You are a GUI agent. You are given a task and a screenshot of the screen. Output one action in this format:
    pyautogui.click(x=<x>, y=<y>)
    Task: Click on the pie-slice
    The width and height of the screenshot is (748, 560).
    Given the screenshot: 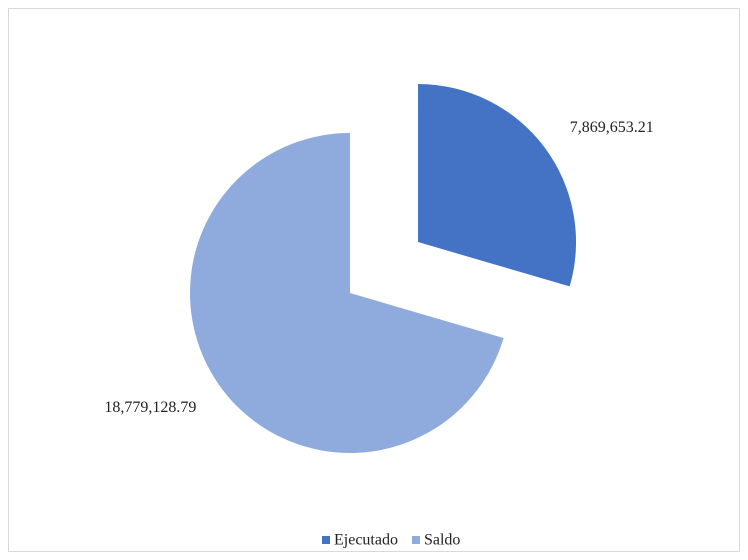 What is the action you would take?
    pyautogui.click(x=497, y=185)
    